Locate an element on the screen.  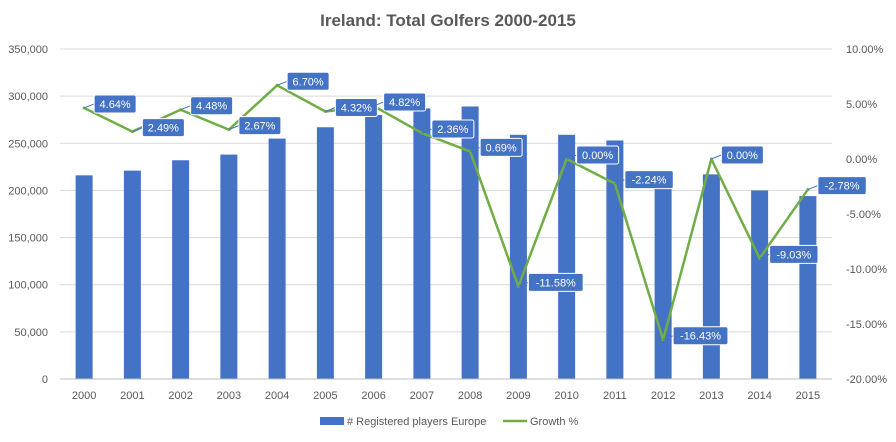
x-axis-tick-label: 2007 is located at coordinates (422, 396).